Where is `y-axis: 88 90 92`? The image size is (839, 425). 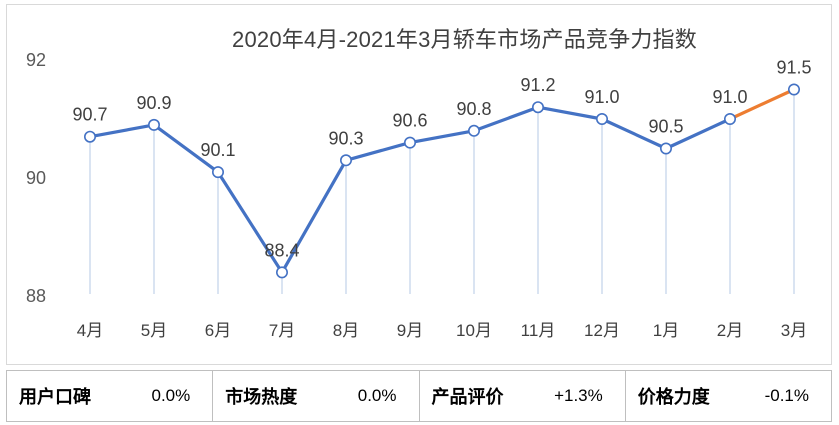
y-axis: 88 90 92 is located at coordinates (36, 178).